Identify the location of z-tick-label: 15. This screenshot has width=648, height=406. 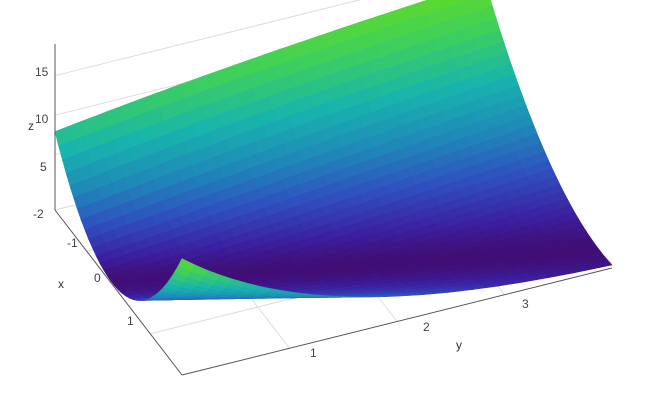
(42, 72).